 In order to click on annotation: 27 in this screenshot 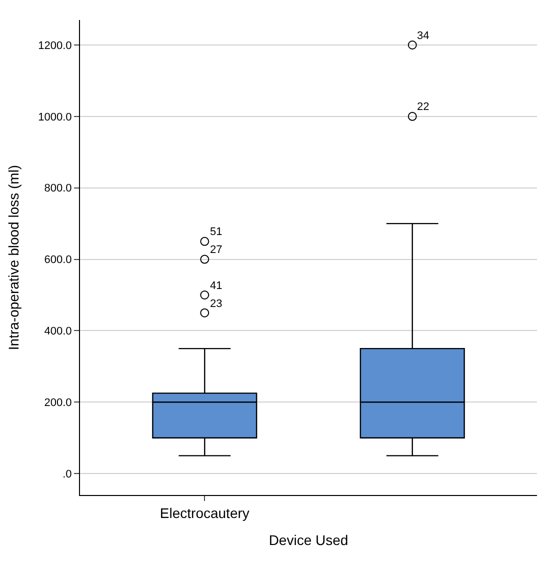, I will do `click(216, 250)`.